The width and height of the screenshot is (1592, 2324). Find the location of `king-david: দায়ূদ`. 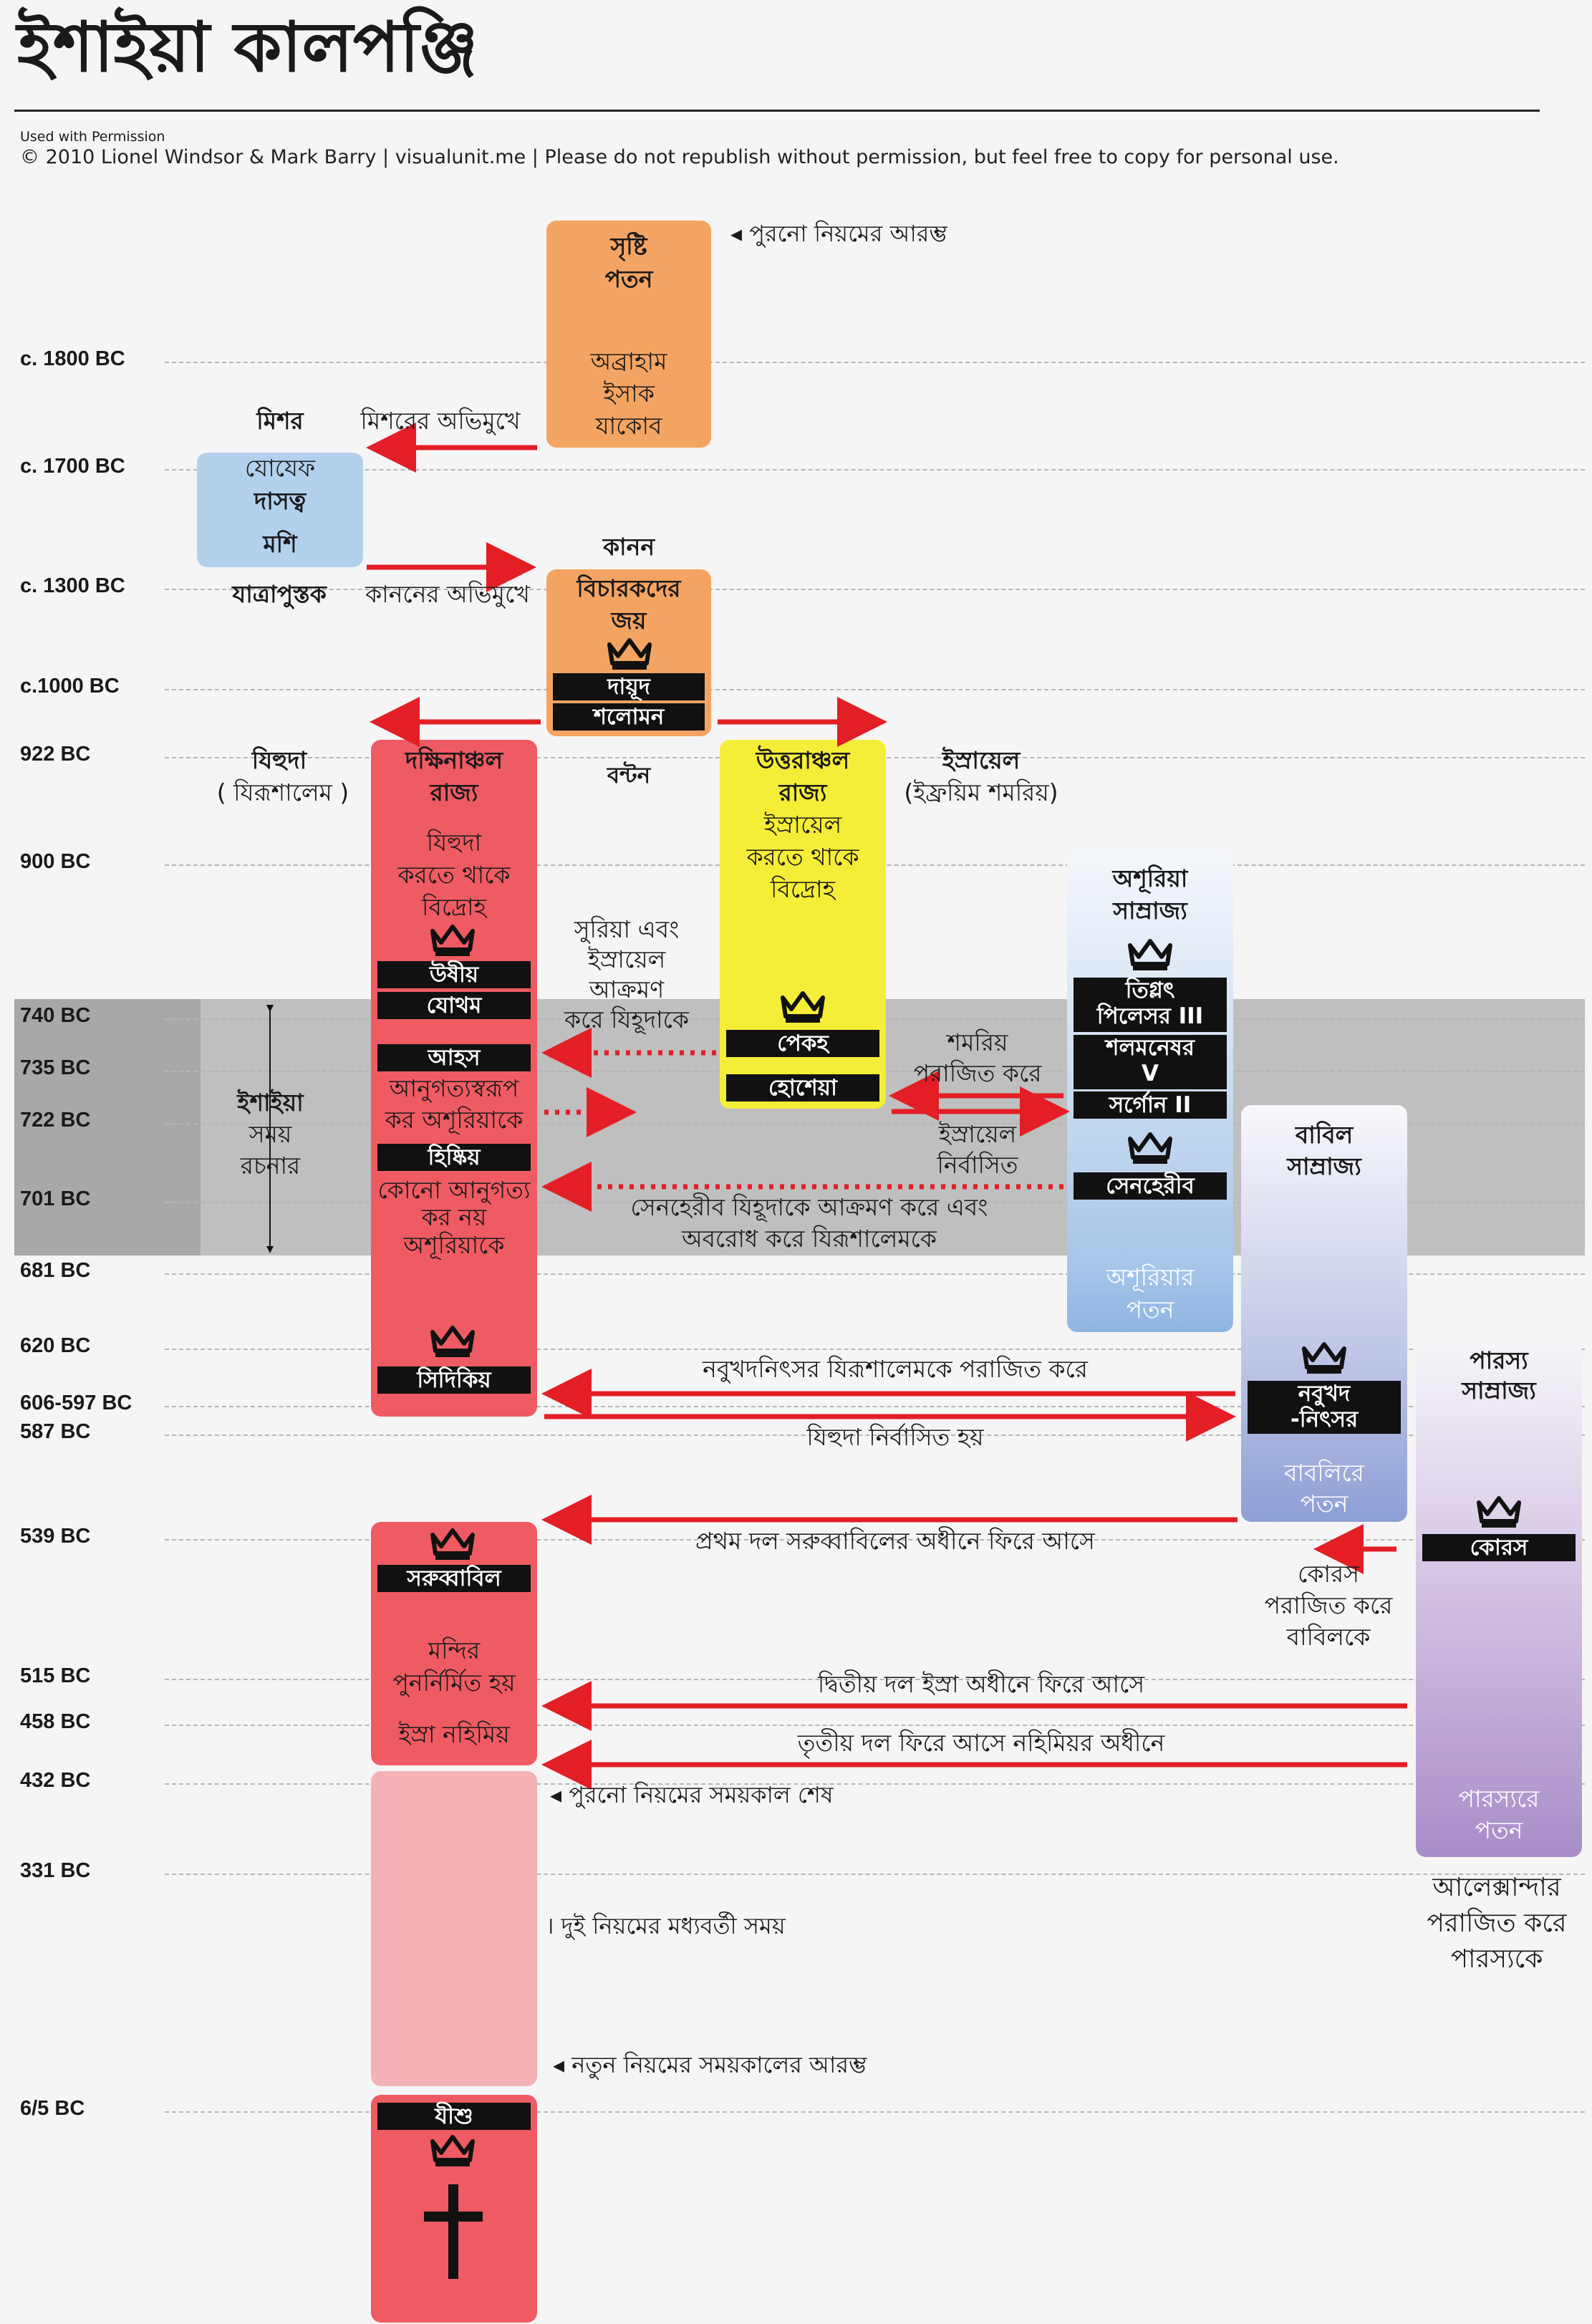

king-david: দায়ূদ is located at coordinates (629, 686).